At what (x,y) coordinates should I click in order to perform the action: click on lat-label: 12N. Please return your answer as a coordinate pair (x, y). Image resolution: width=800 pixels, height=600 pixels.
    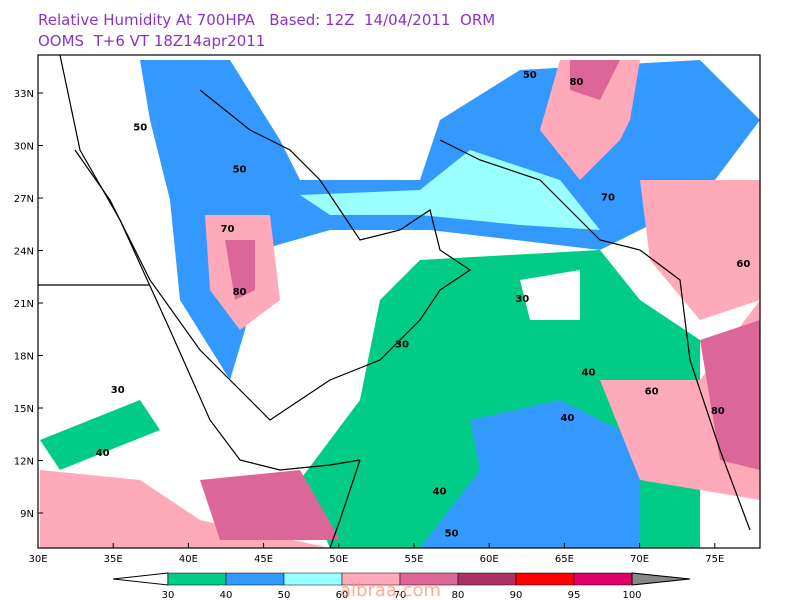
    Looking at the image, I should click on (24, 462).